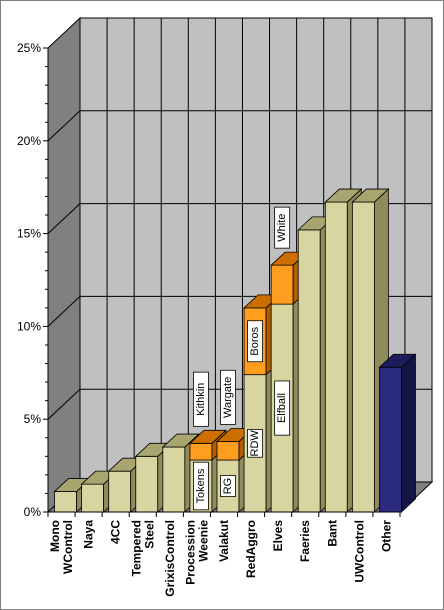  What do you see at coordinates (29, 234) in the screenshot?
I see `y-tick-label: 15%` at bounding box center [29, 234].